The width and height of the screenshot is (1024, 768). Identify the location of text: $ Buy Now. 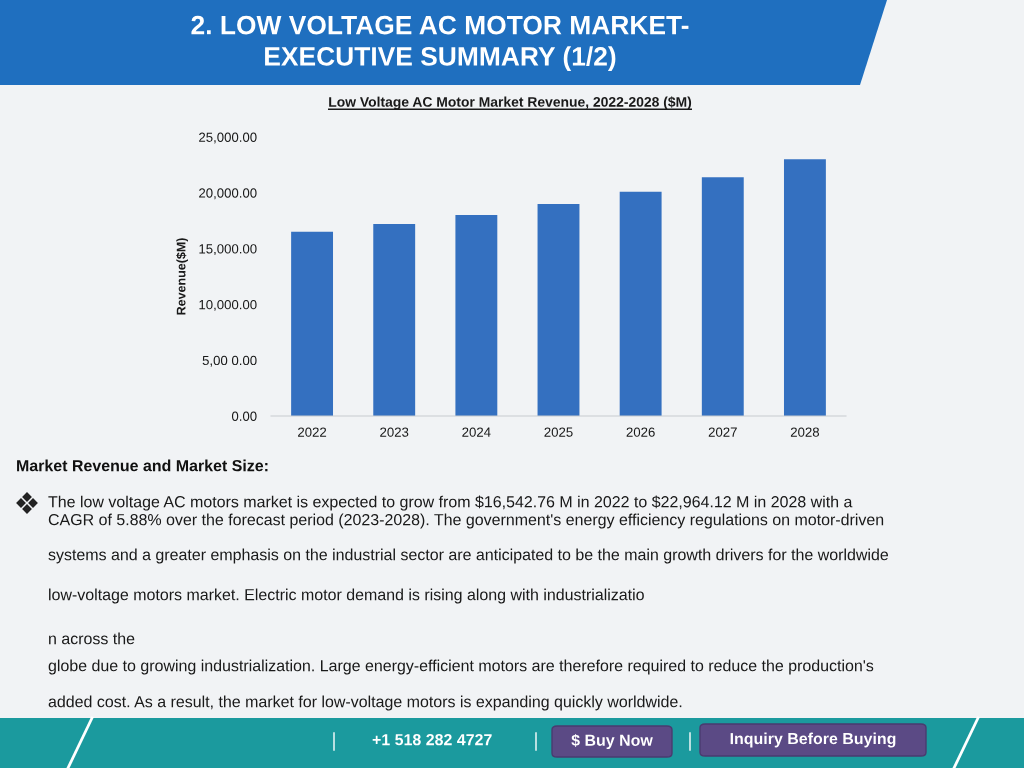
(612, 741).